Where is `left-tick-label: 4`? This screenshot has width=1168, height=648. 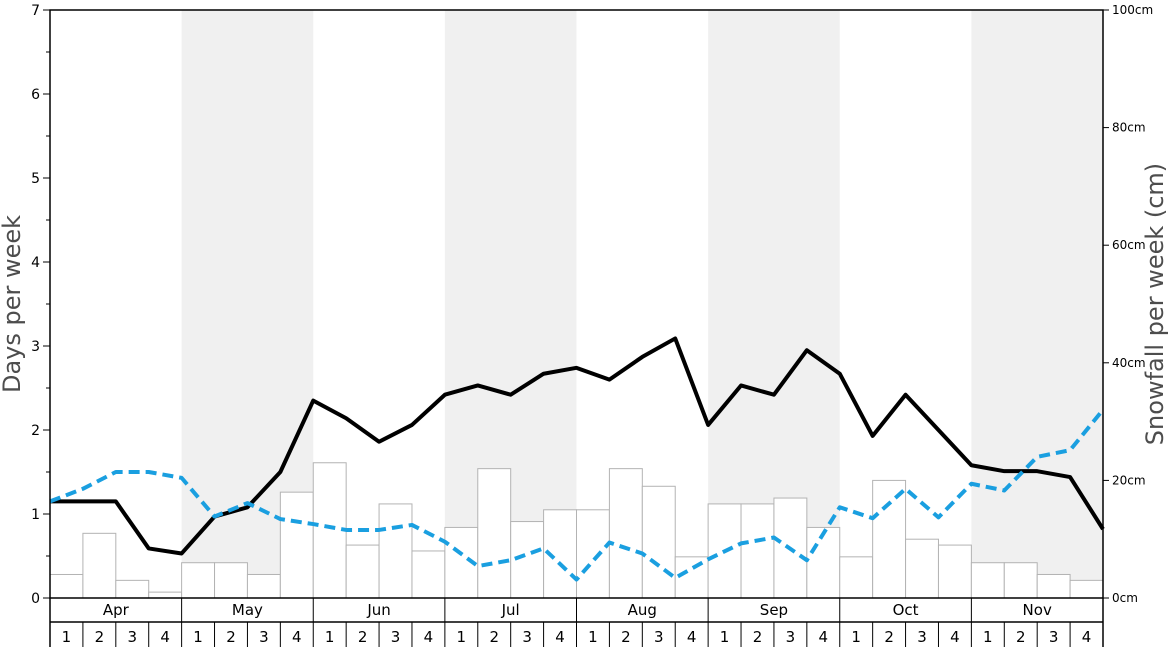 left-tick-label: 4 is located at coordinates (35, 263).